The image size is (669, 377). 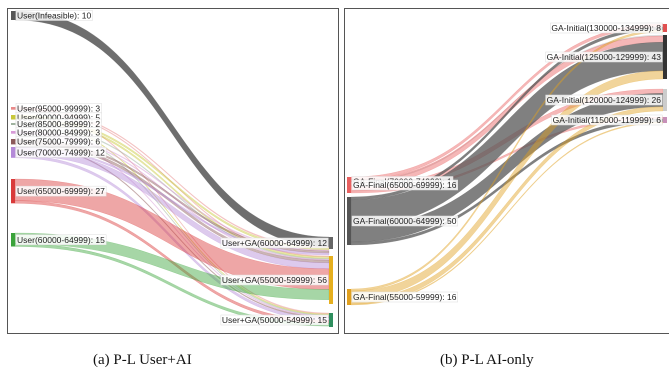 What do you see at coordinates (487, 360) in the screenshot?
I see `caption-ai-only: (b) P-L AI-only` at bounding box center [487, 360].